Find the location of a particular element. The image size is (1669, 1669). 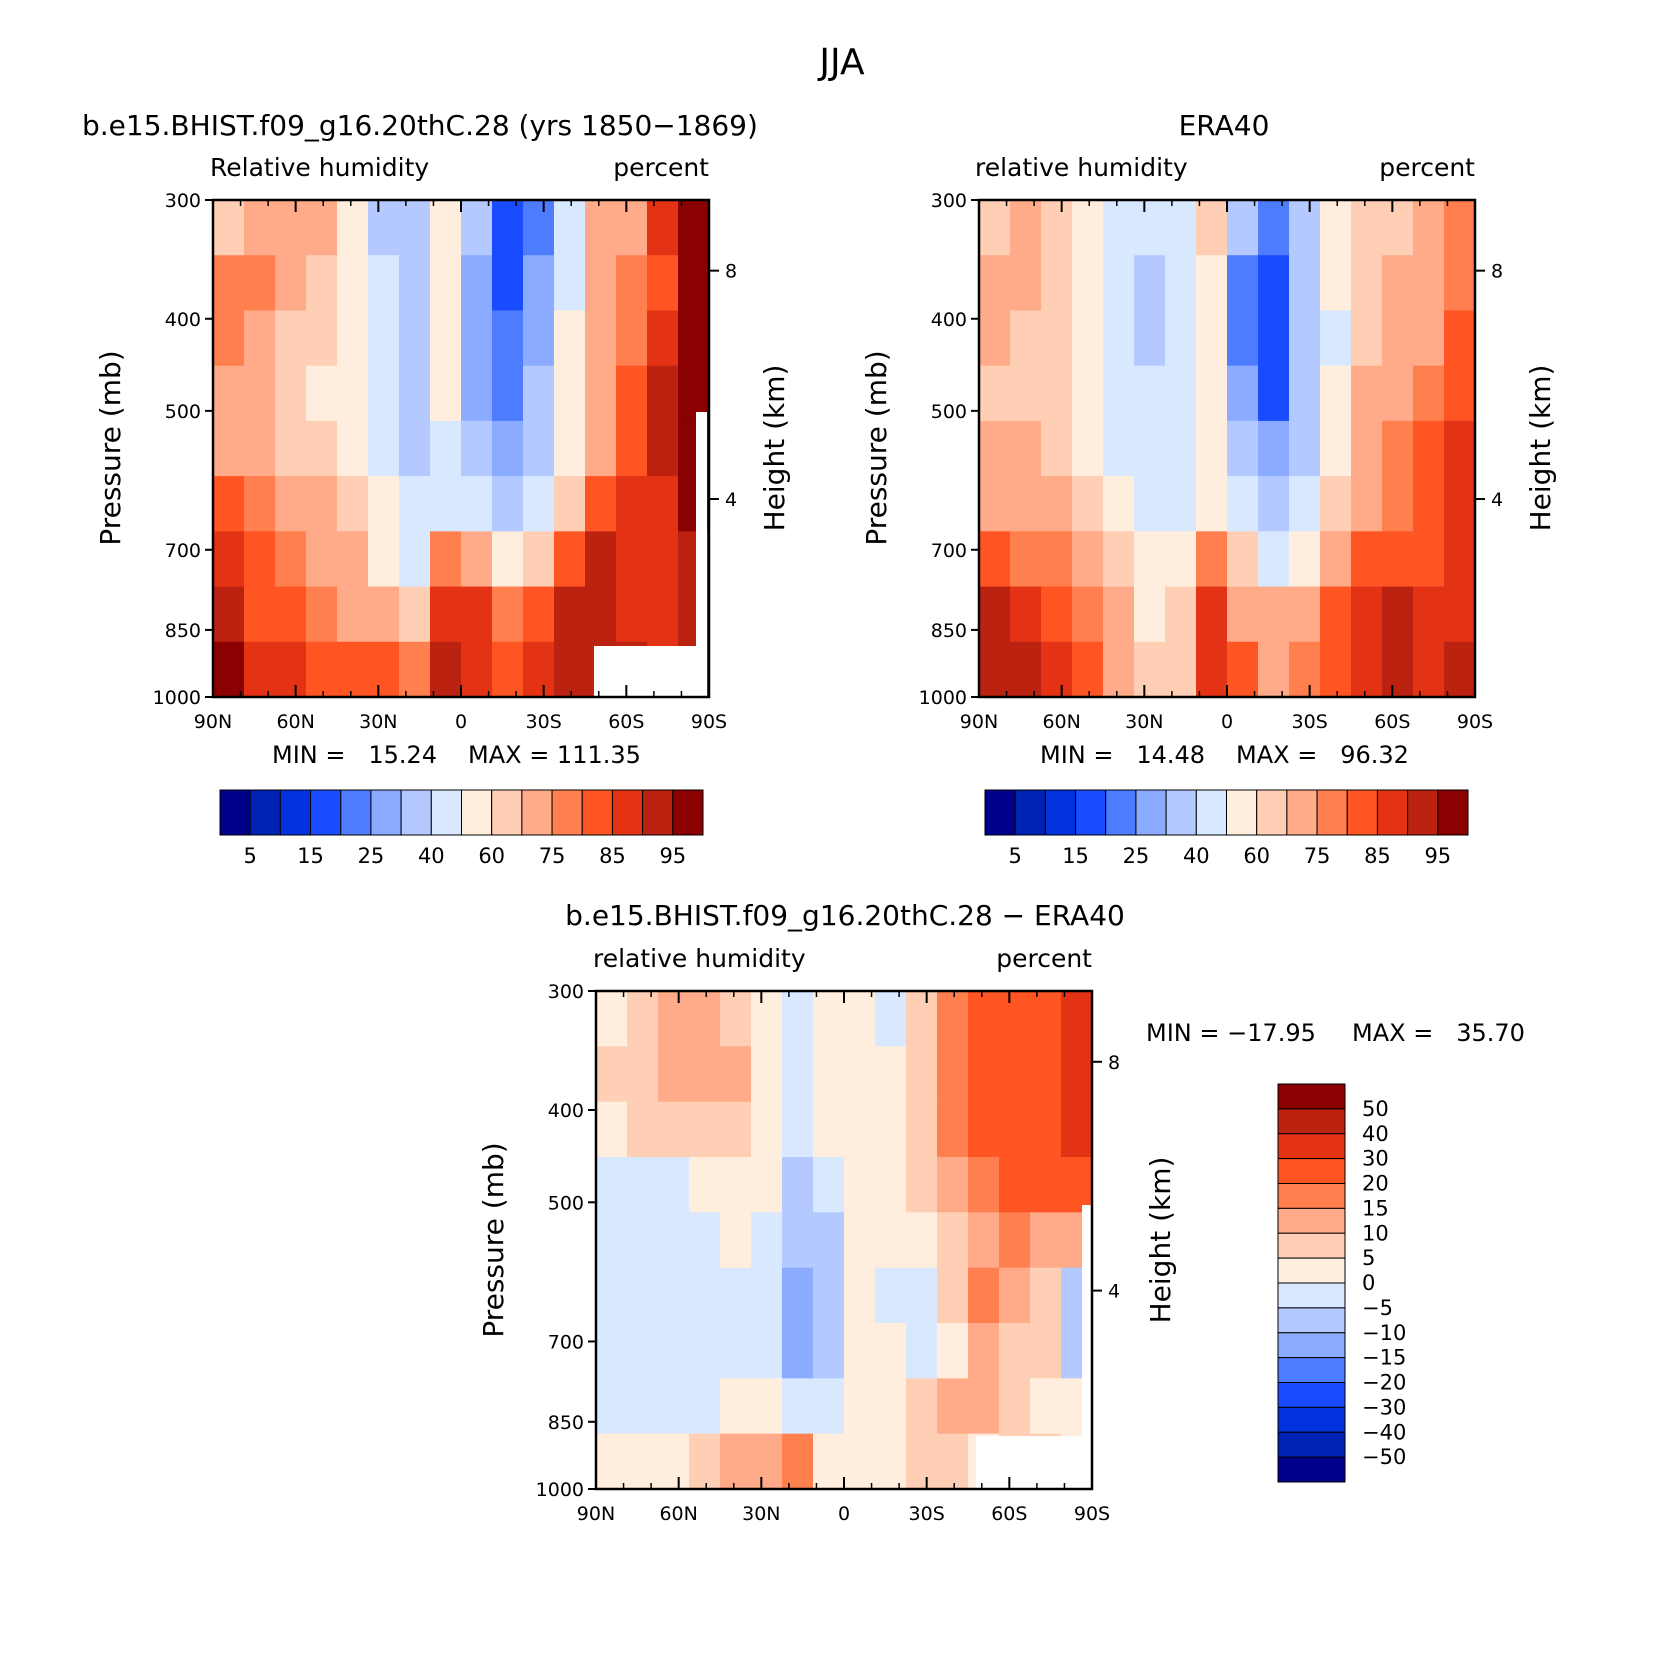

colorbar-label: 0 is located at coordinates (1368, 1283).